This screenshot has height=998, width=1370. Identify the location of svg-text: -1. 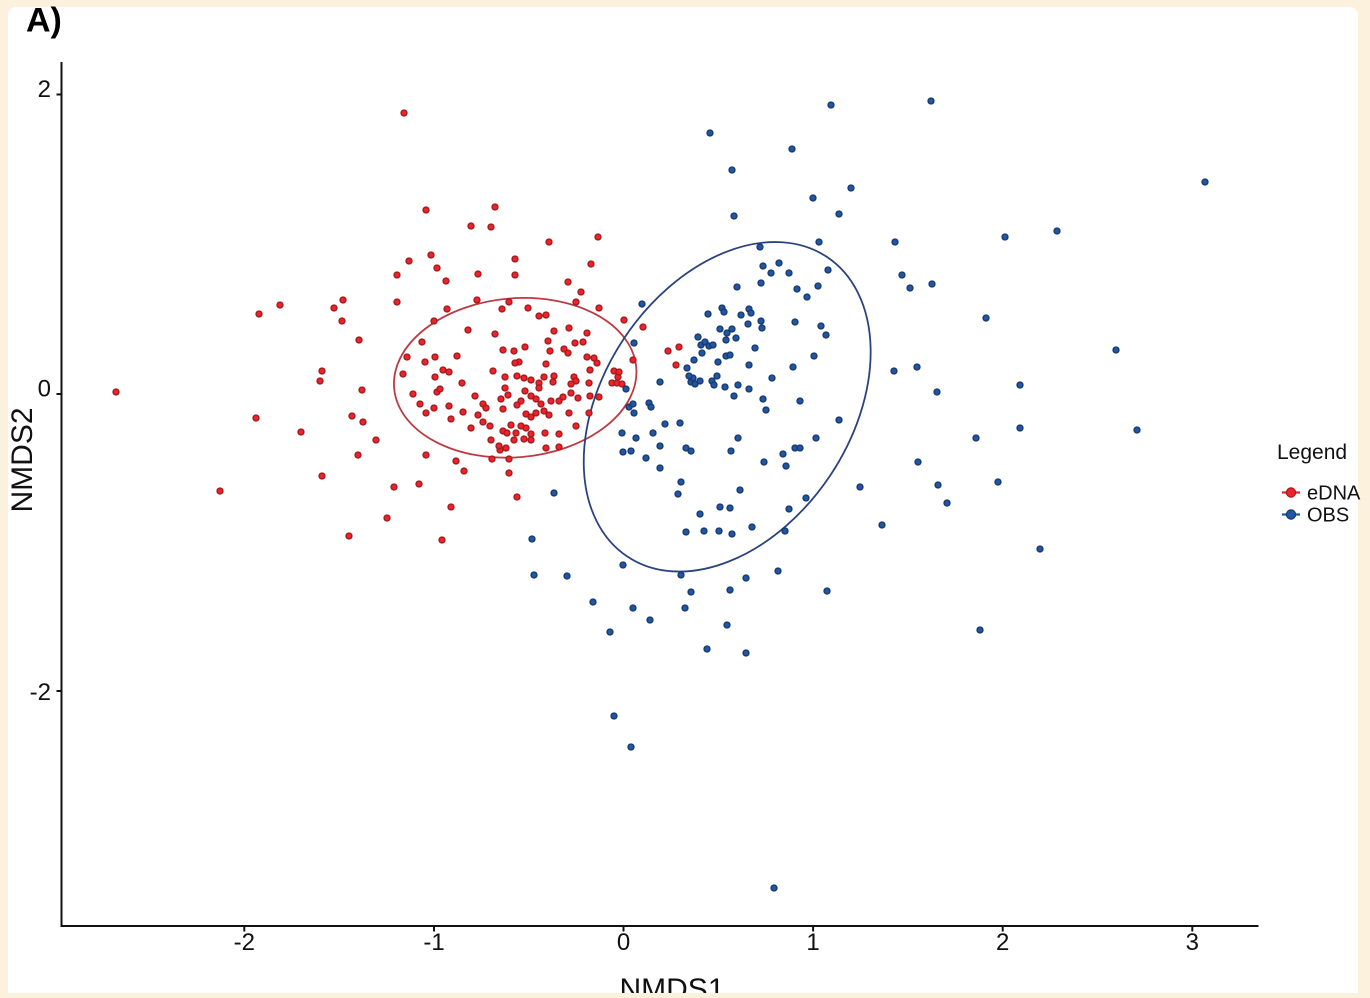
(433, 942).